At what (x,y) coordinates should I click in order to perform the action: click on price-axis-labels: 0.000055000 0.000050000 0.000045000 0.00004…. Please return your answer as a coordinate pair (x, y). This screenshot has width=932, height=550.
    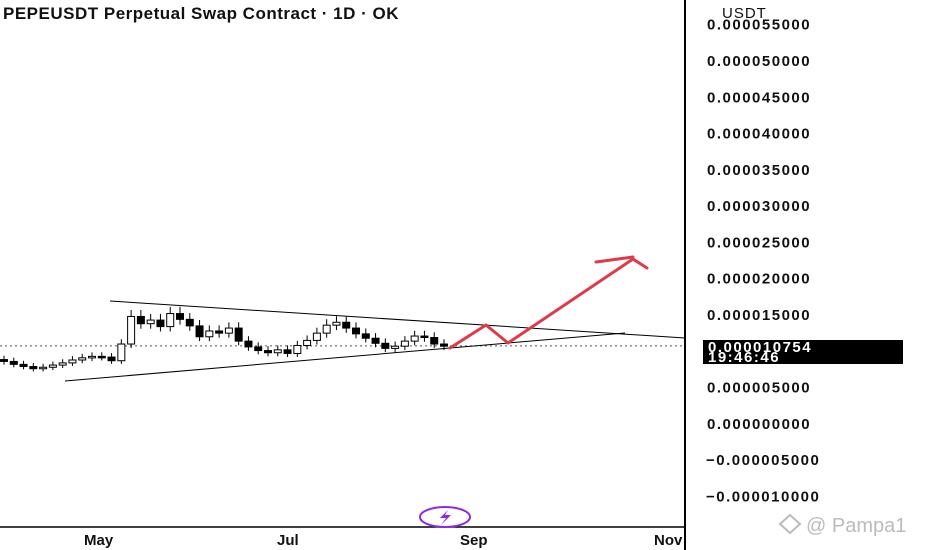
    Looking at the image, I should click on (763, 261).